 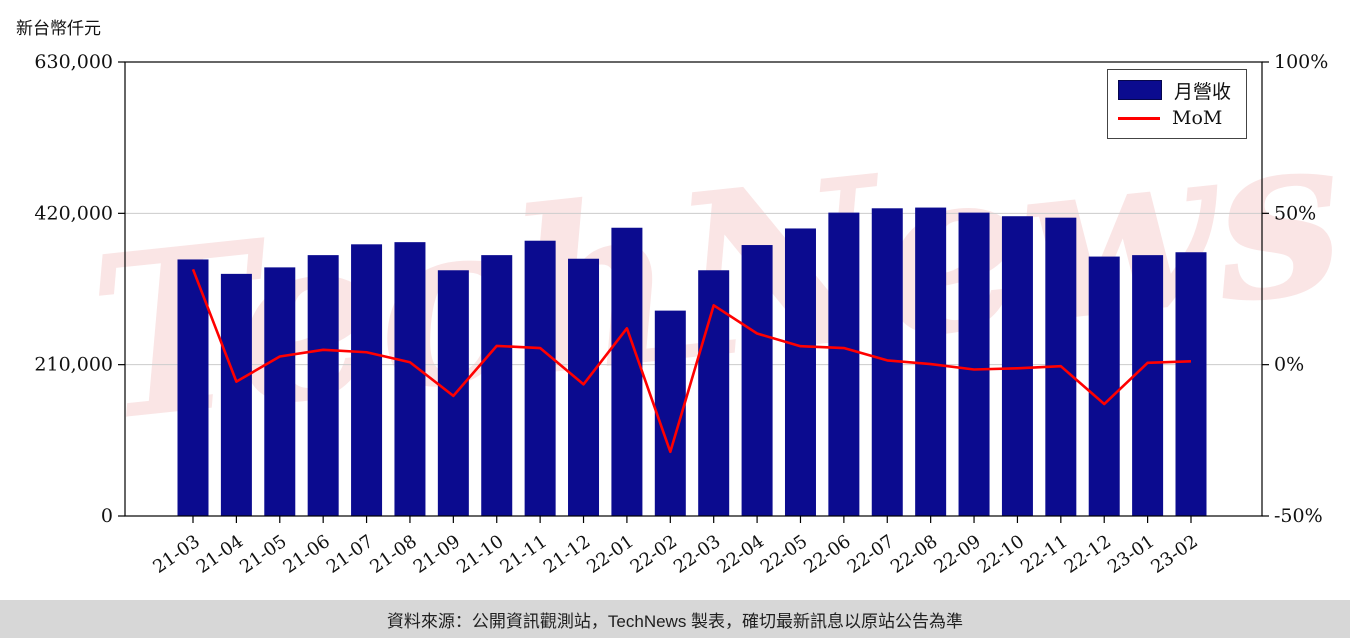 What do you see at coordinates (740, 554) in the screenshot?
I see `x-axis-tick-label: 22-04` at bounding box center [740, 554].